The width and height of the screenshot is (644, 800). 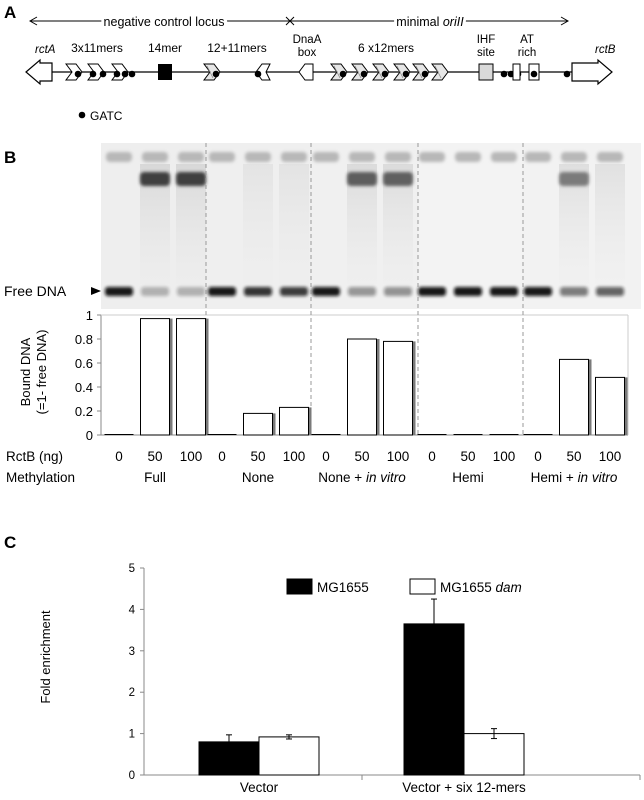 What do you see at coordinates (527, 40) in the screenshot?
I see `feature-at-label-1: AT` at bounding box center [527, 40].